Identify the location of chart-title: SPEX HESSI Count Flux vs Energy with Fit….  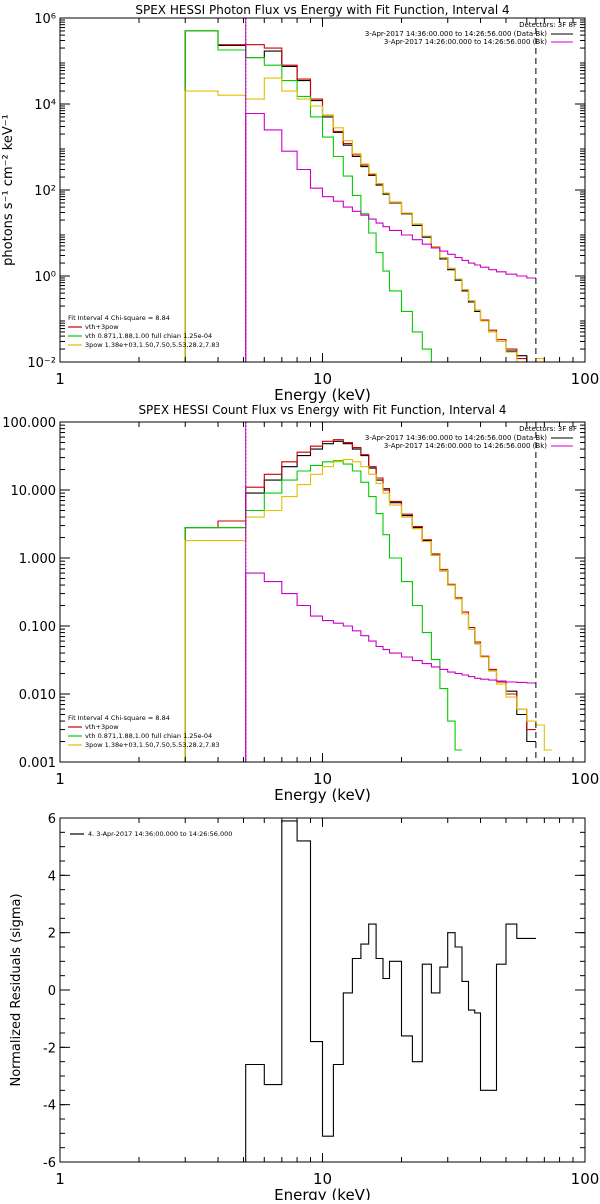
(322, 410).